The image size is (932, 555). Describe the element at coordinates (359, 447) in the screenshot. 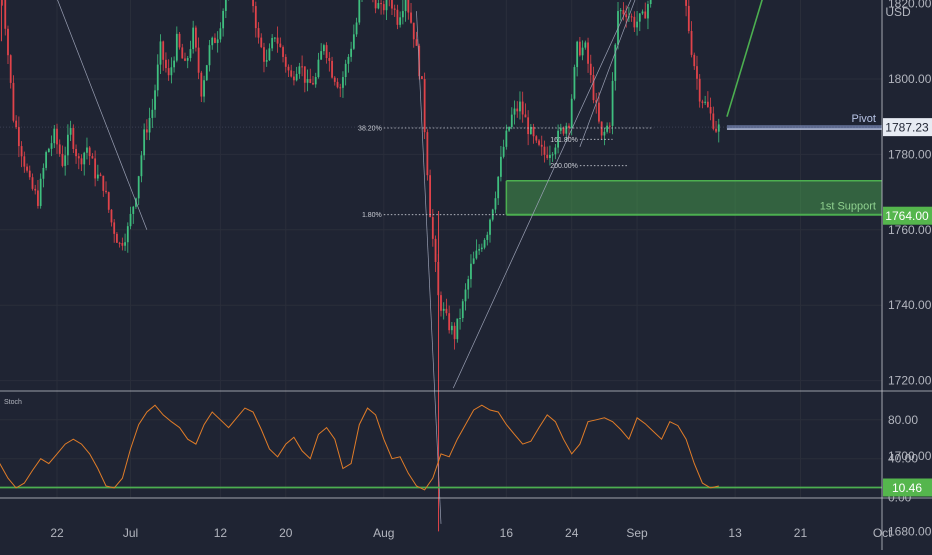

I see `stoch-line` at that location.